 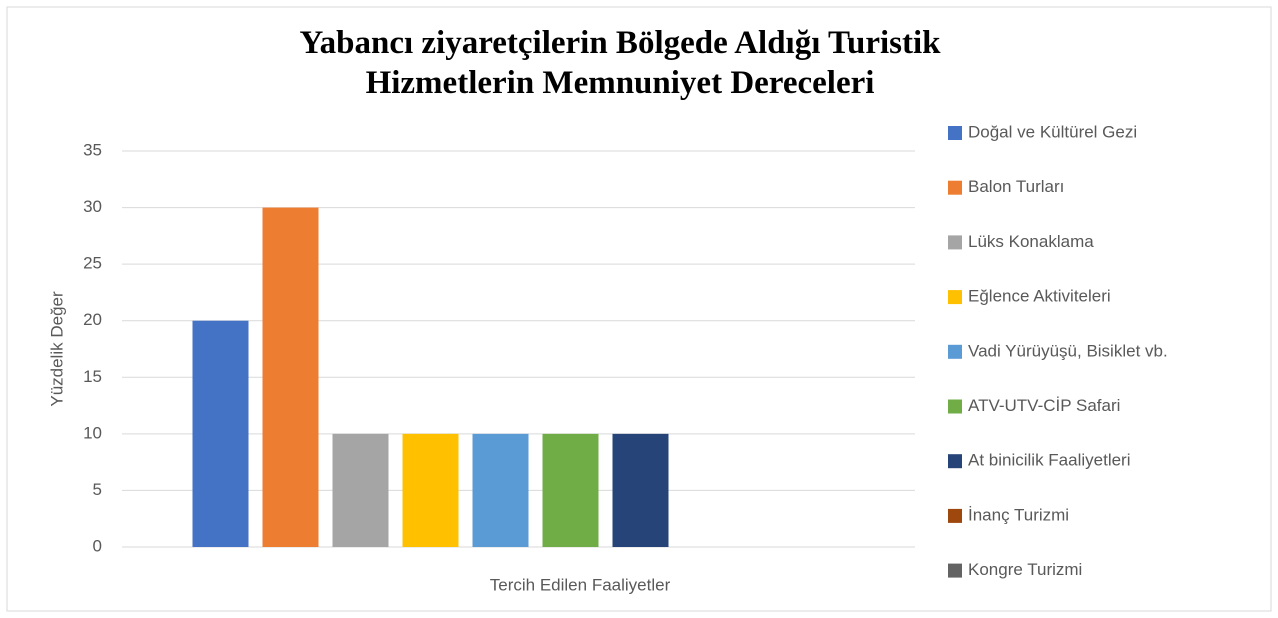 I want to click on y-tick-label: 35, so click(x=92, y=149).